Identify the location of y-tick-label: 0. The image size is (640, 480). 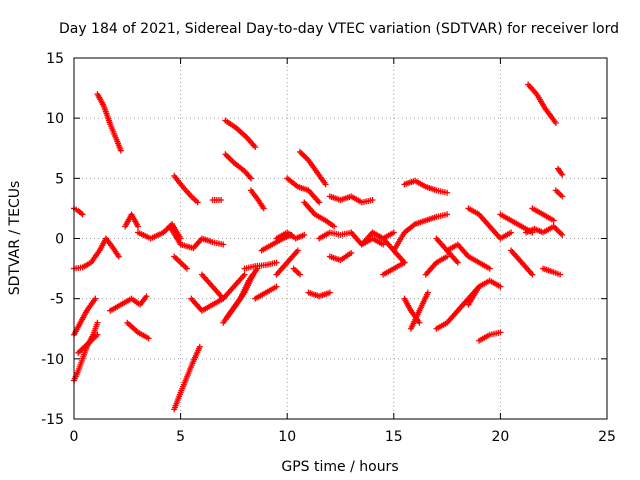
(59, 240).